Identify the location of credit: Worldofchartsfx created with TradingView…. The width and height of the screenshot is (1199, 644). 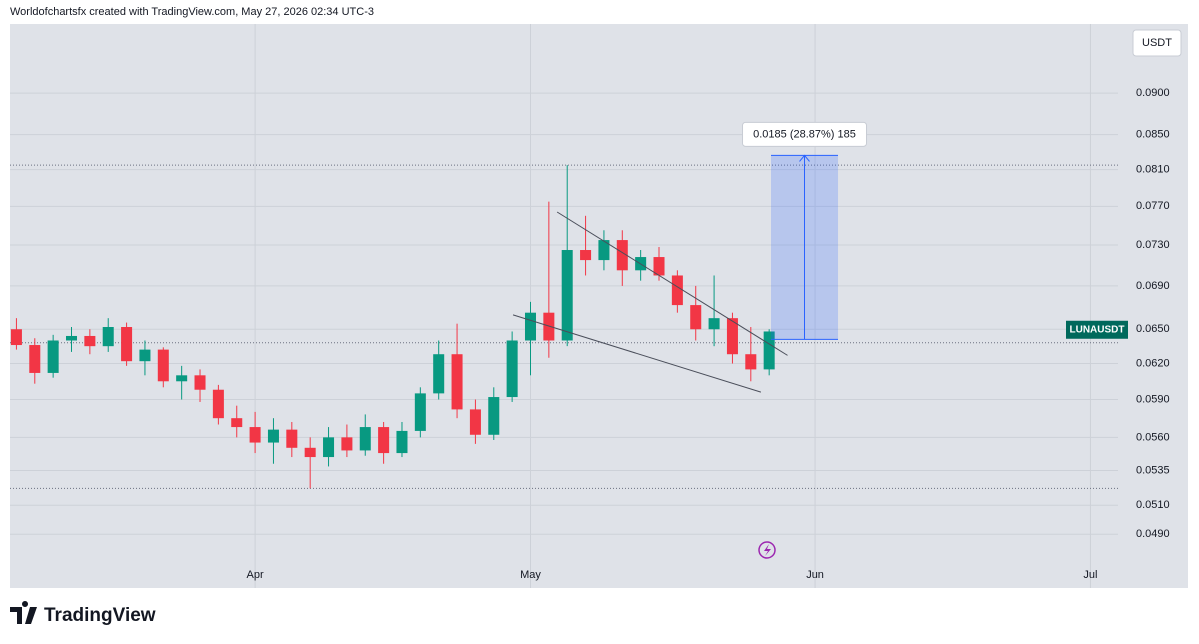
(192, 12).